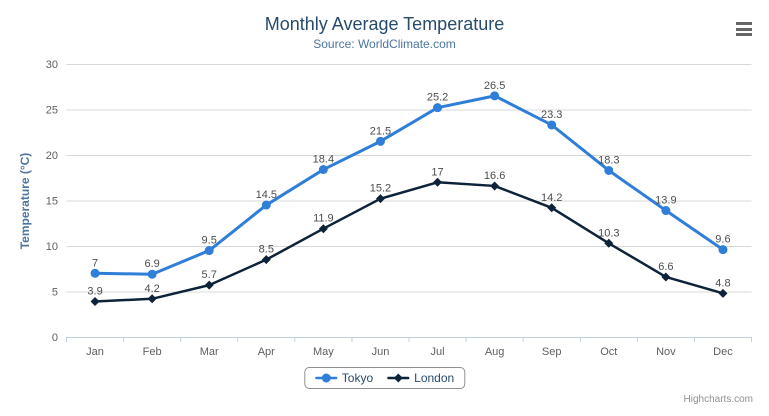  Describe the element at coordinates (209, 241) in the screenshot. I see `data-label-tokyo: 9.5` at that location.